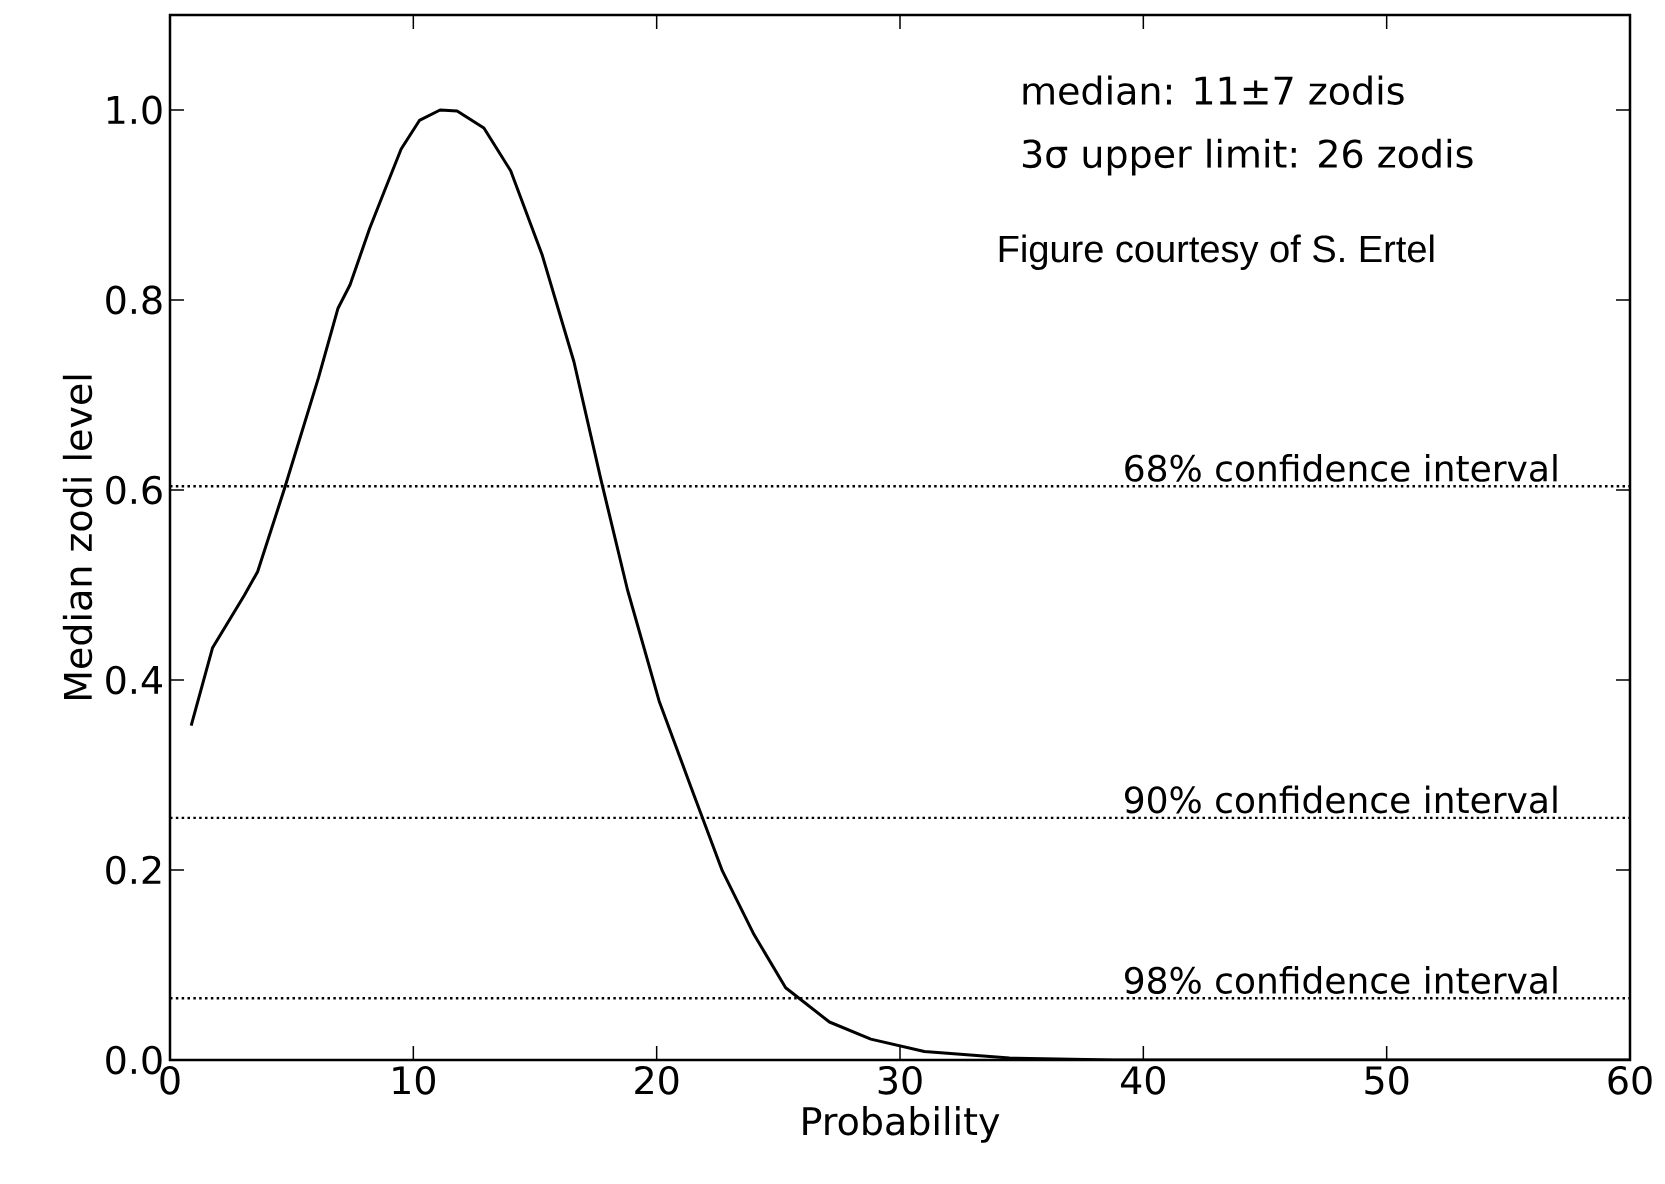  What do you see at coordinates (134, 300) in the screenshot?
I see `y-tick-label: 0.8` at bounding box center [134, 300].